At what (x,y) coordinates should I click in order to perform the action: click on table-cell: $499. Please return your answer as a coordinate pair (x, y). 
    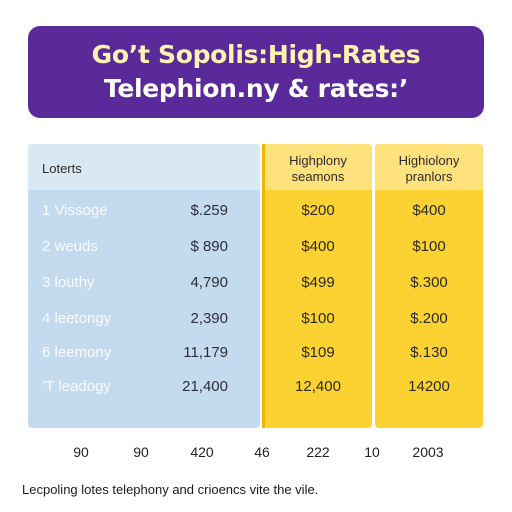
    Looking at the image, I should click on (318, 282).